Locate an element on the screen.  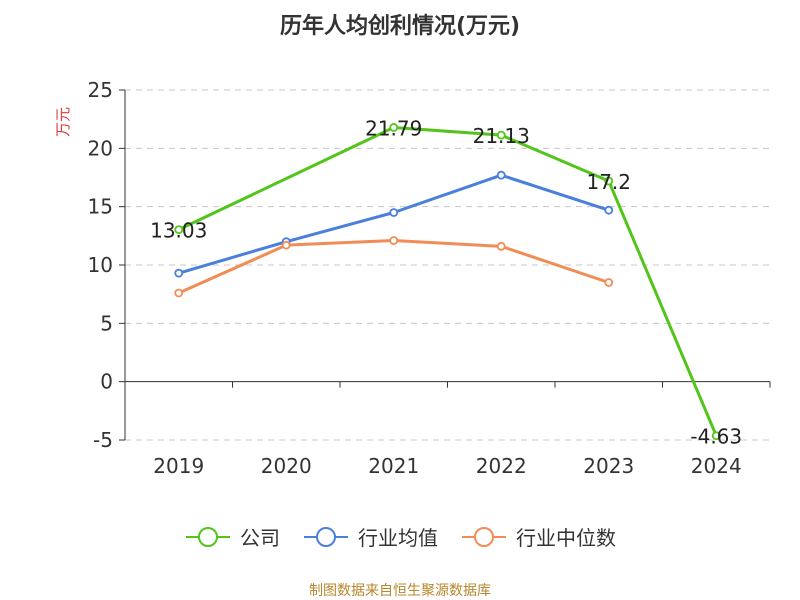
data-label: -4.63 is located at coordinates (716, 437).